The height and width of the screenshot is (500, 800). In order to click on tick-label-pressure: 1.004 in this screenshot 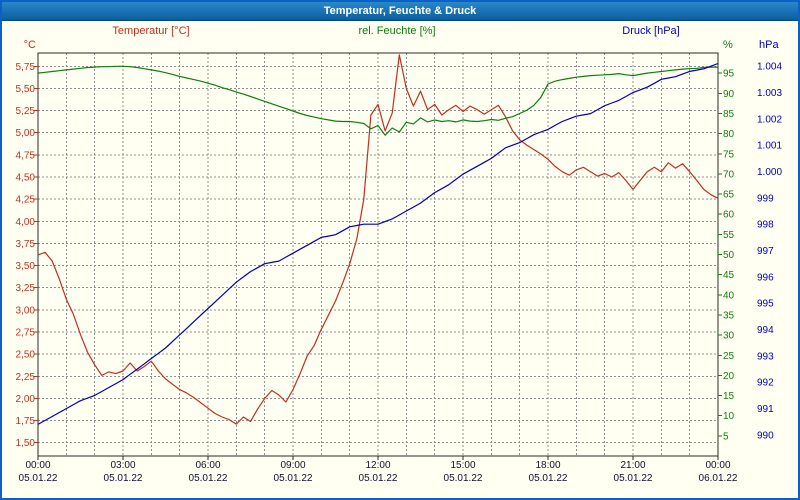, I will do `click(769, 67)`.